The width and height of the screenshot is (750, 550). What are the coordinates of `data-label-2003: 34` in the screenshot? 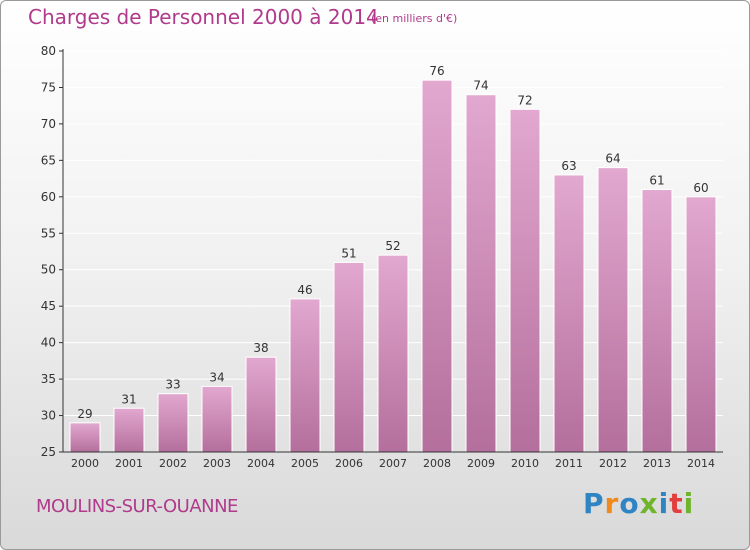 It's located at (216, 377).